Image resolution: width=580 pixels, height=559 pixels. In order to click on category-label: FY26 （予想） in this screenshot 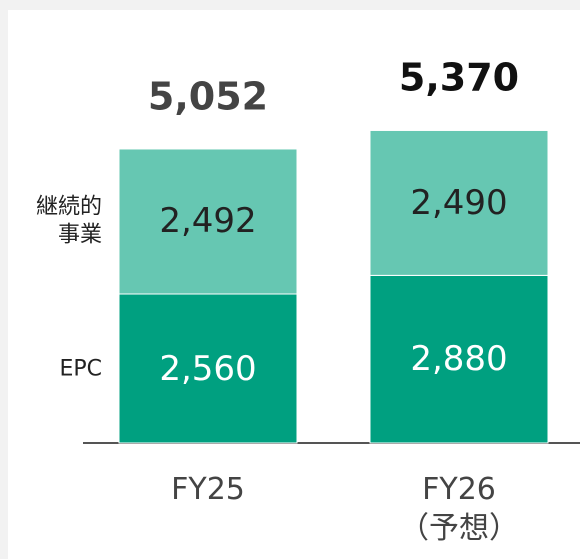, I will do `click(459, 509)`.